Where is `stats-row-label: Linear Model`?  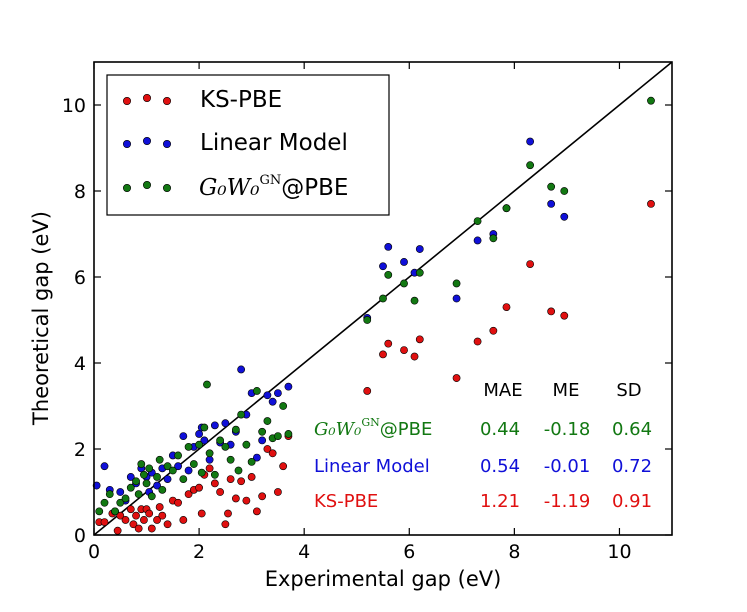
stats-row-label: Linear Model is located at coordinates (372, 466).